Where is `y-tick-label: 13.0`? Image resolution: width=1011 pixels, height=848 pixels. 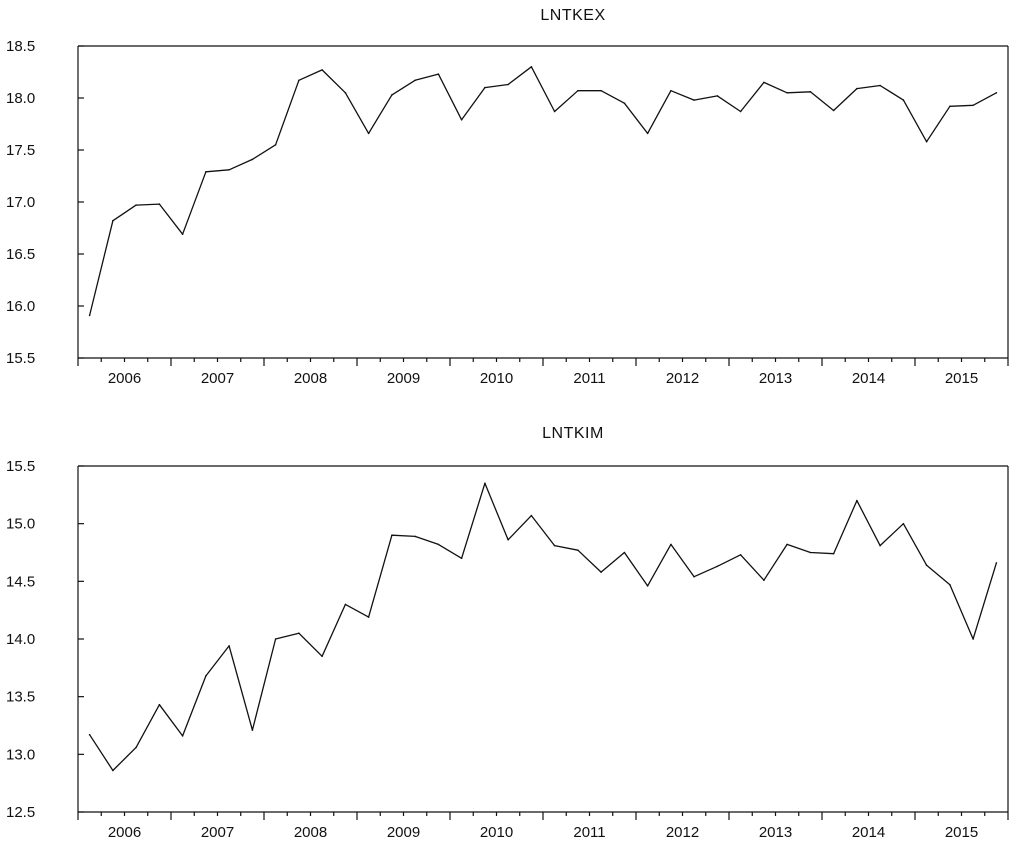
y-tick-label: 13.0 is located at coordinates (20, 754).